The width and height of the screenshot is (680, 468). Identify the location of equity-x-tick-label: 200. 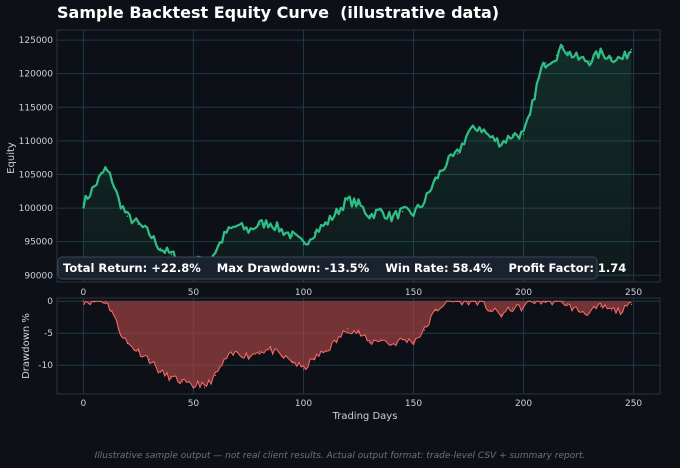
(523, 293).